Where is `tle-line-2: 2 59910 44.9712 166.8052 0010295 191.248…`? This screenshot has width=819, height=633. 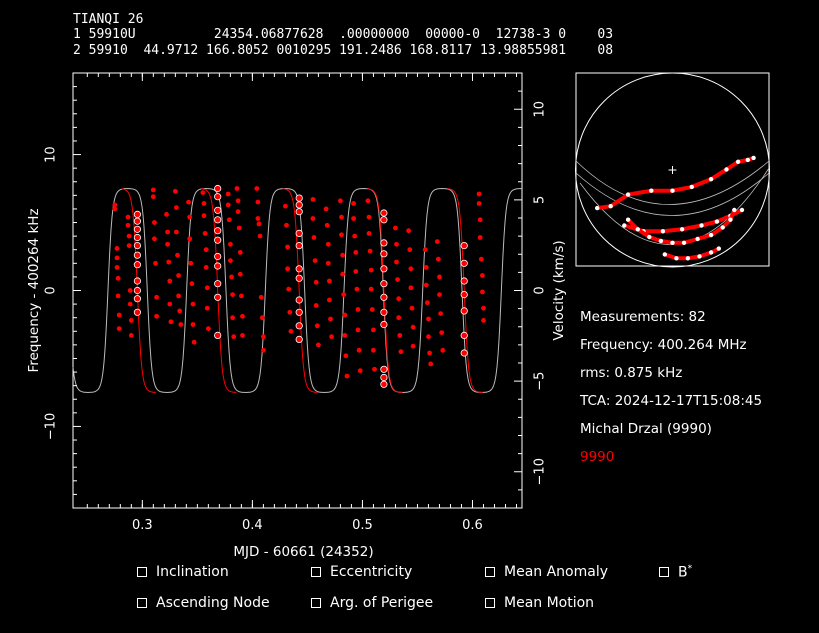 tle-line-2: 2 59910 44.9712 166.8052 0010295 191.248… is located at coordinates (343, 50).